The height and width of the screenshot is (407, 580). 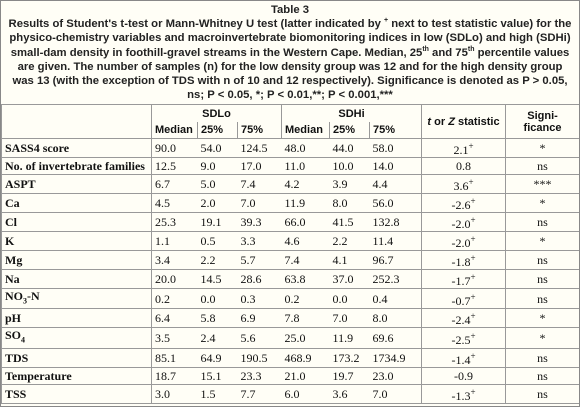 What do you see at coordinates (290, 10) in the screenshot?
I see `table-label: Table 3` at bounding box center [290, 10].